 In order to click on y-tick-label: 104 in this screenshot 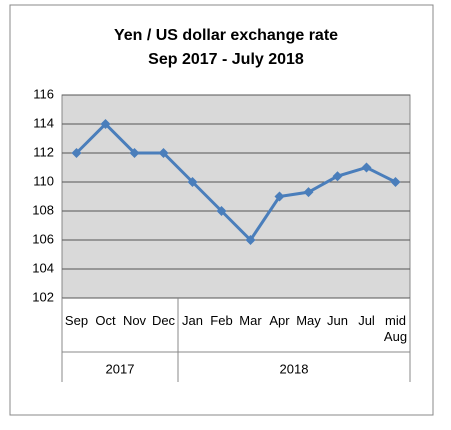, I will do `click(43, 267)`.